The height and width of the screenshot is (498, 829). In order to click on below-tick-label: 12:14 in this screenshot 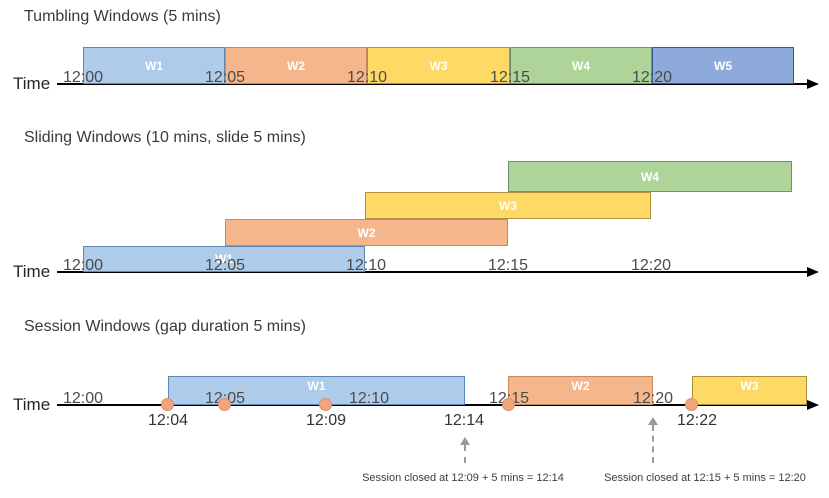, I will do `click(464, 420)`.